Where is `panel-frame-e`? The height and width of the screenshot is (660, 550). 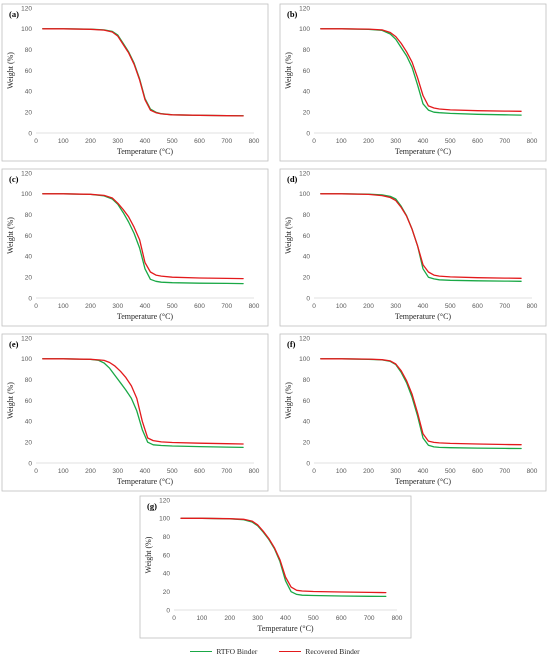
panel-frame-e is located at coordinates (135, 412).